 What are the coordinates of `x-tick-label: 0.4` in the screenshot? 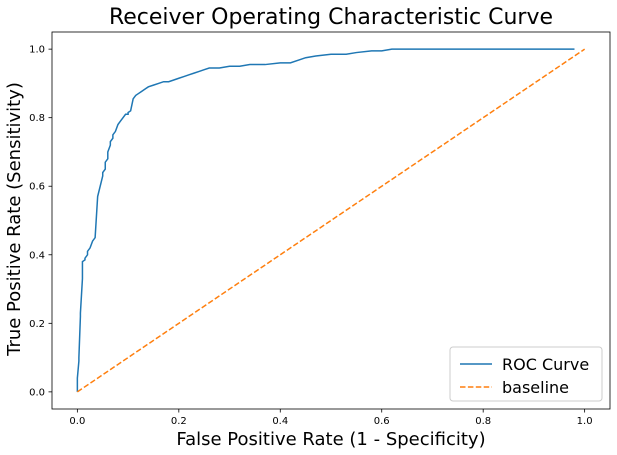 It's located at (280, 421).